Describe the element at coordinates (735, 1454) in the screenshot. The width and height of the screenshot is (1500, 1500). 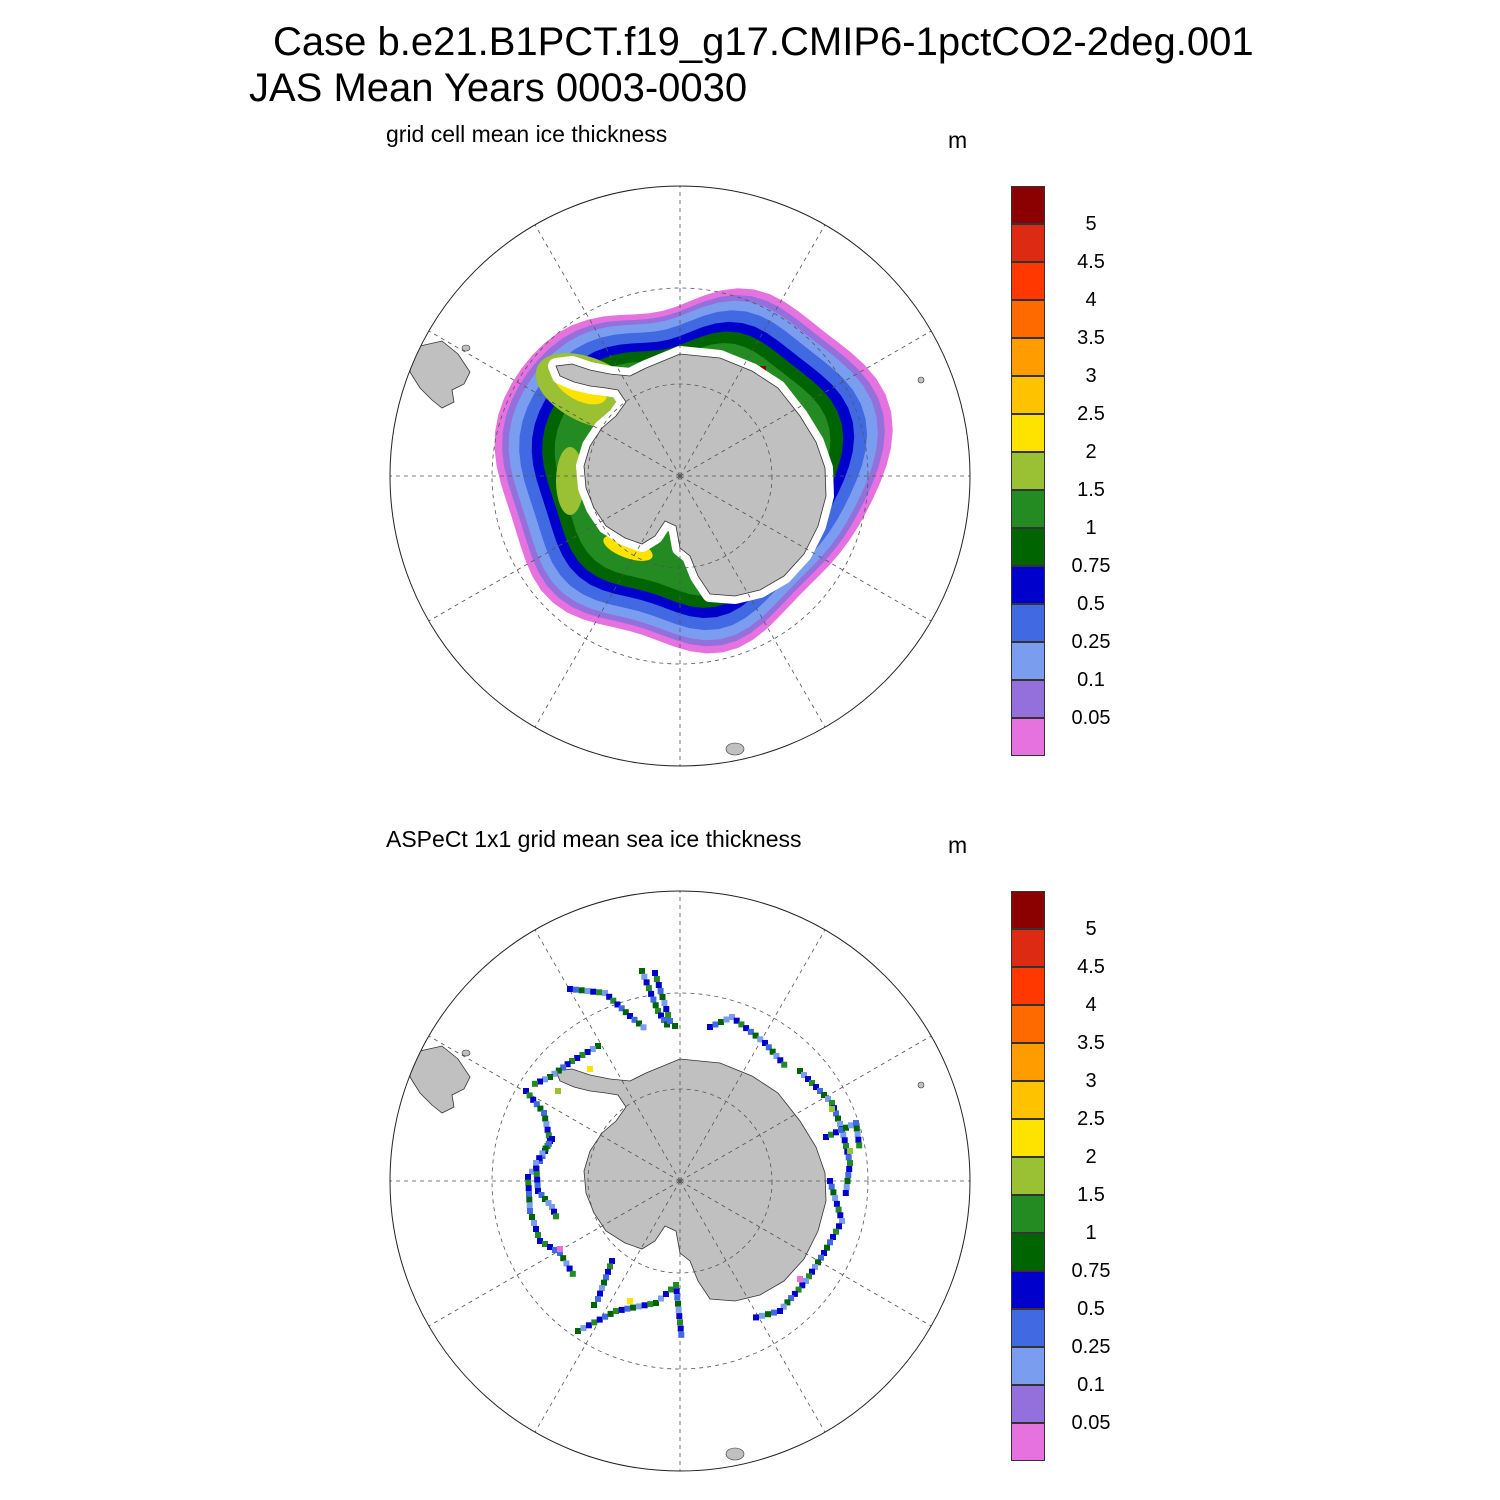
I see `tasmania-island` at that location.